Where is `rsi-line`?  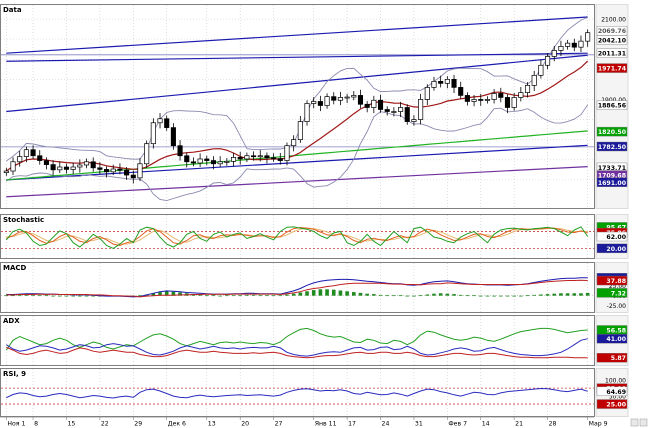 rsi-line is located at coordinates (297, 393).